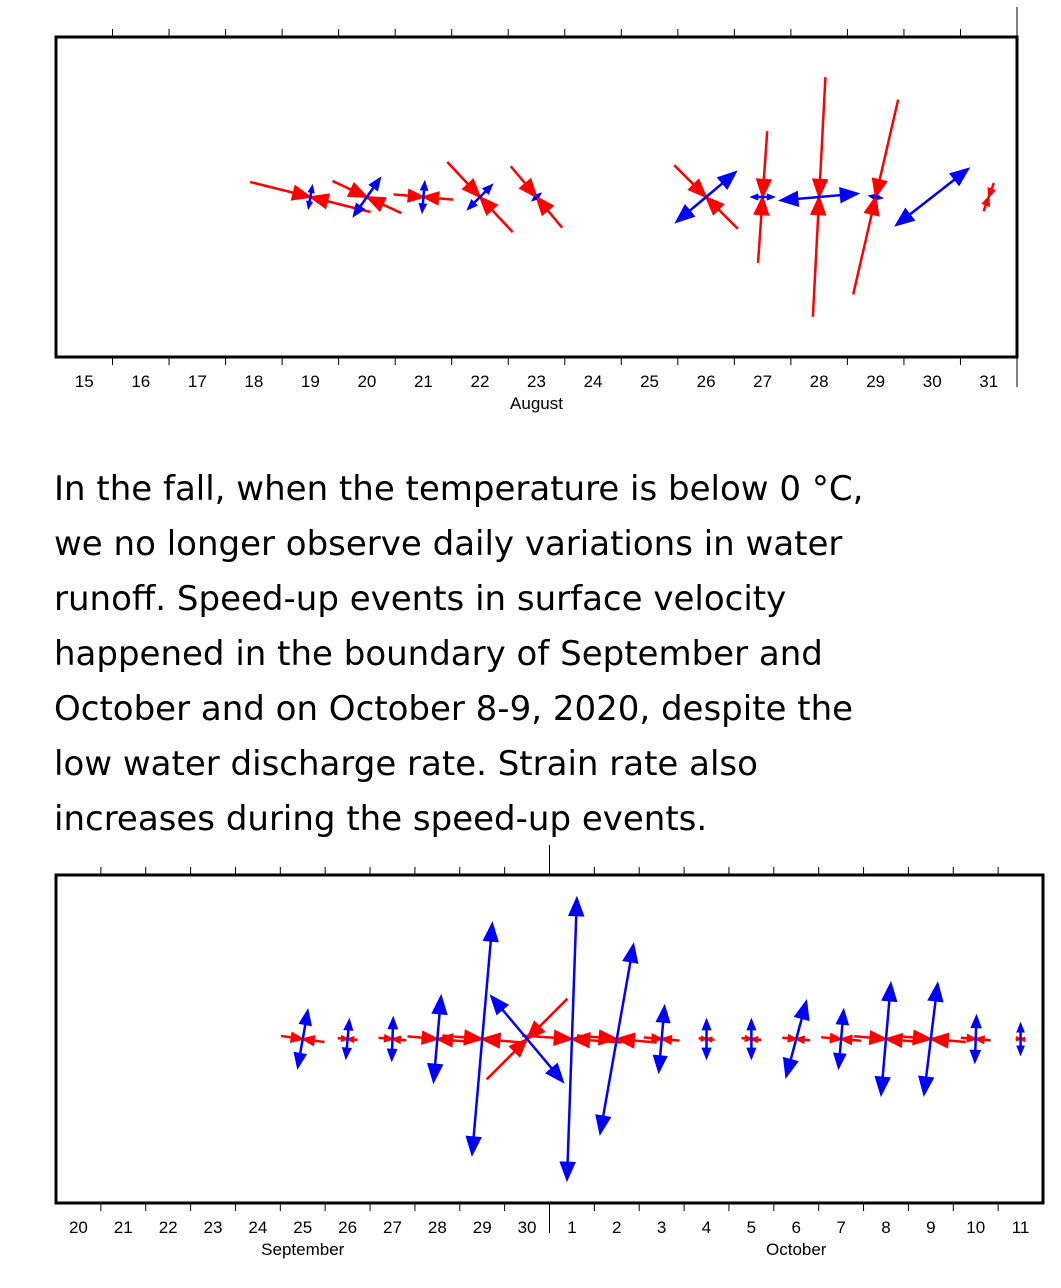 This screenshot has width=1061, height=1288. I want to click on x-tick-label: 11, so click(1021, 1227).